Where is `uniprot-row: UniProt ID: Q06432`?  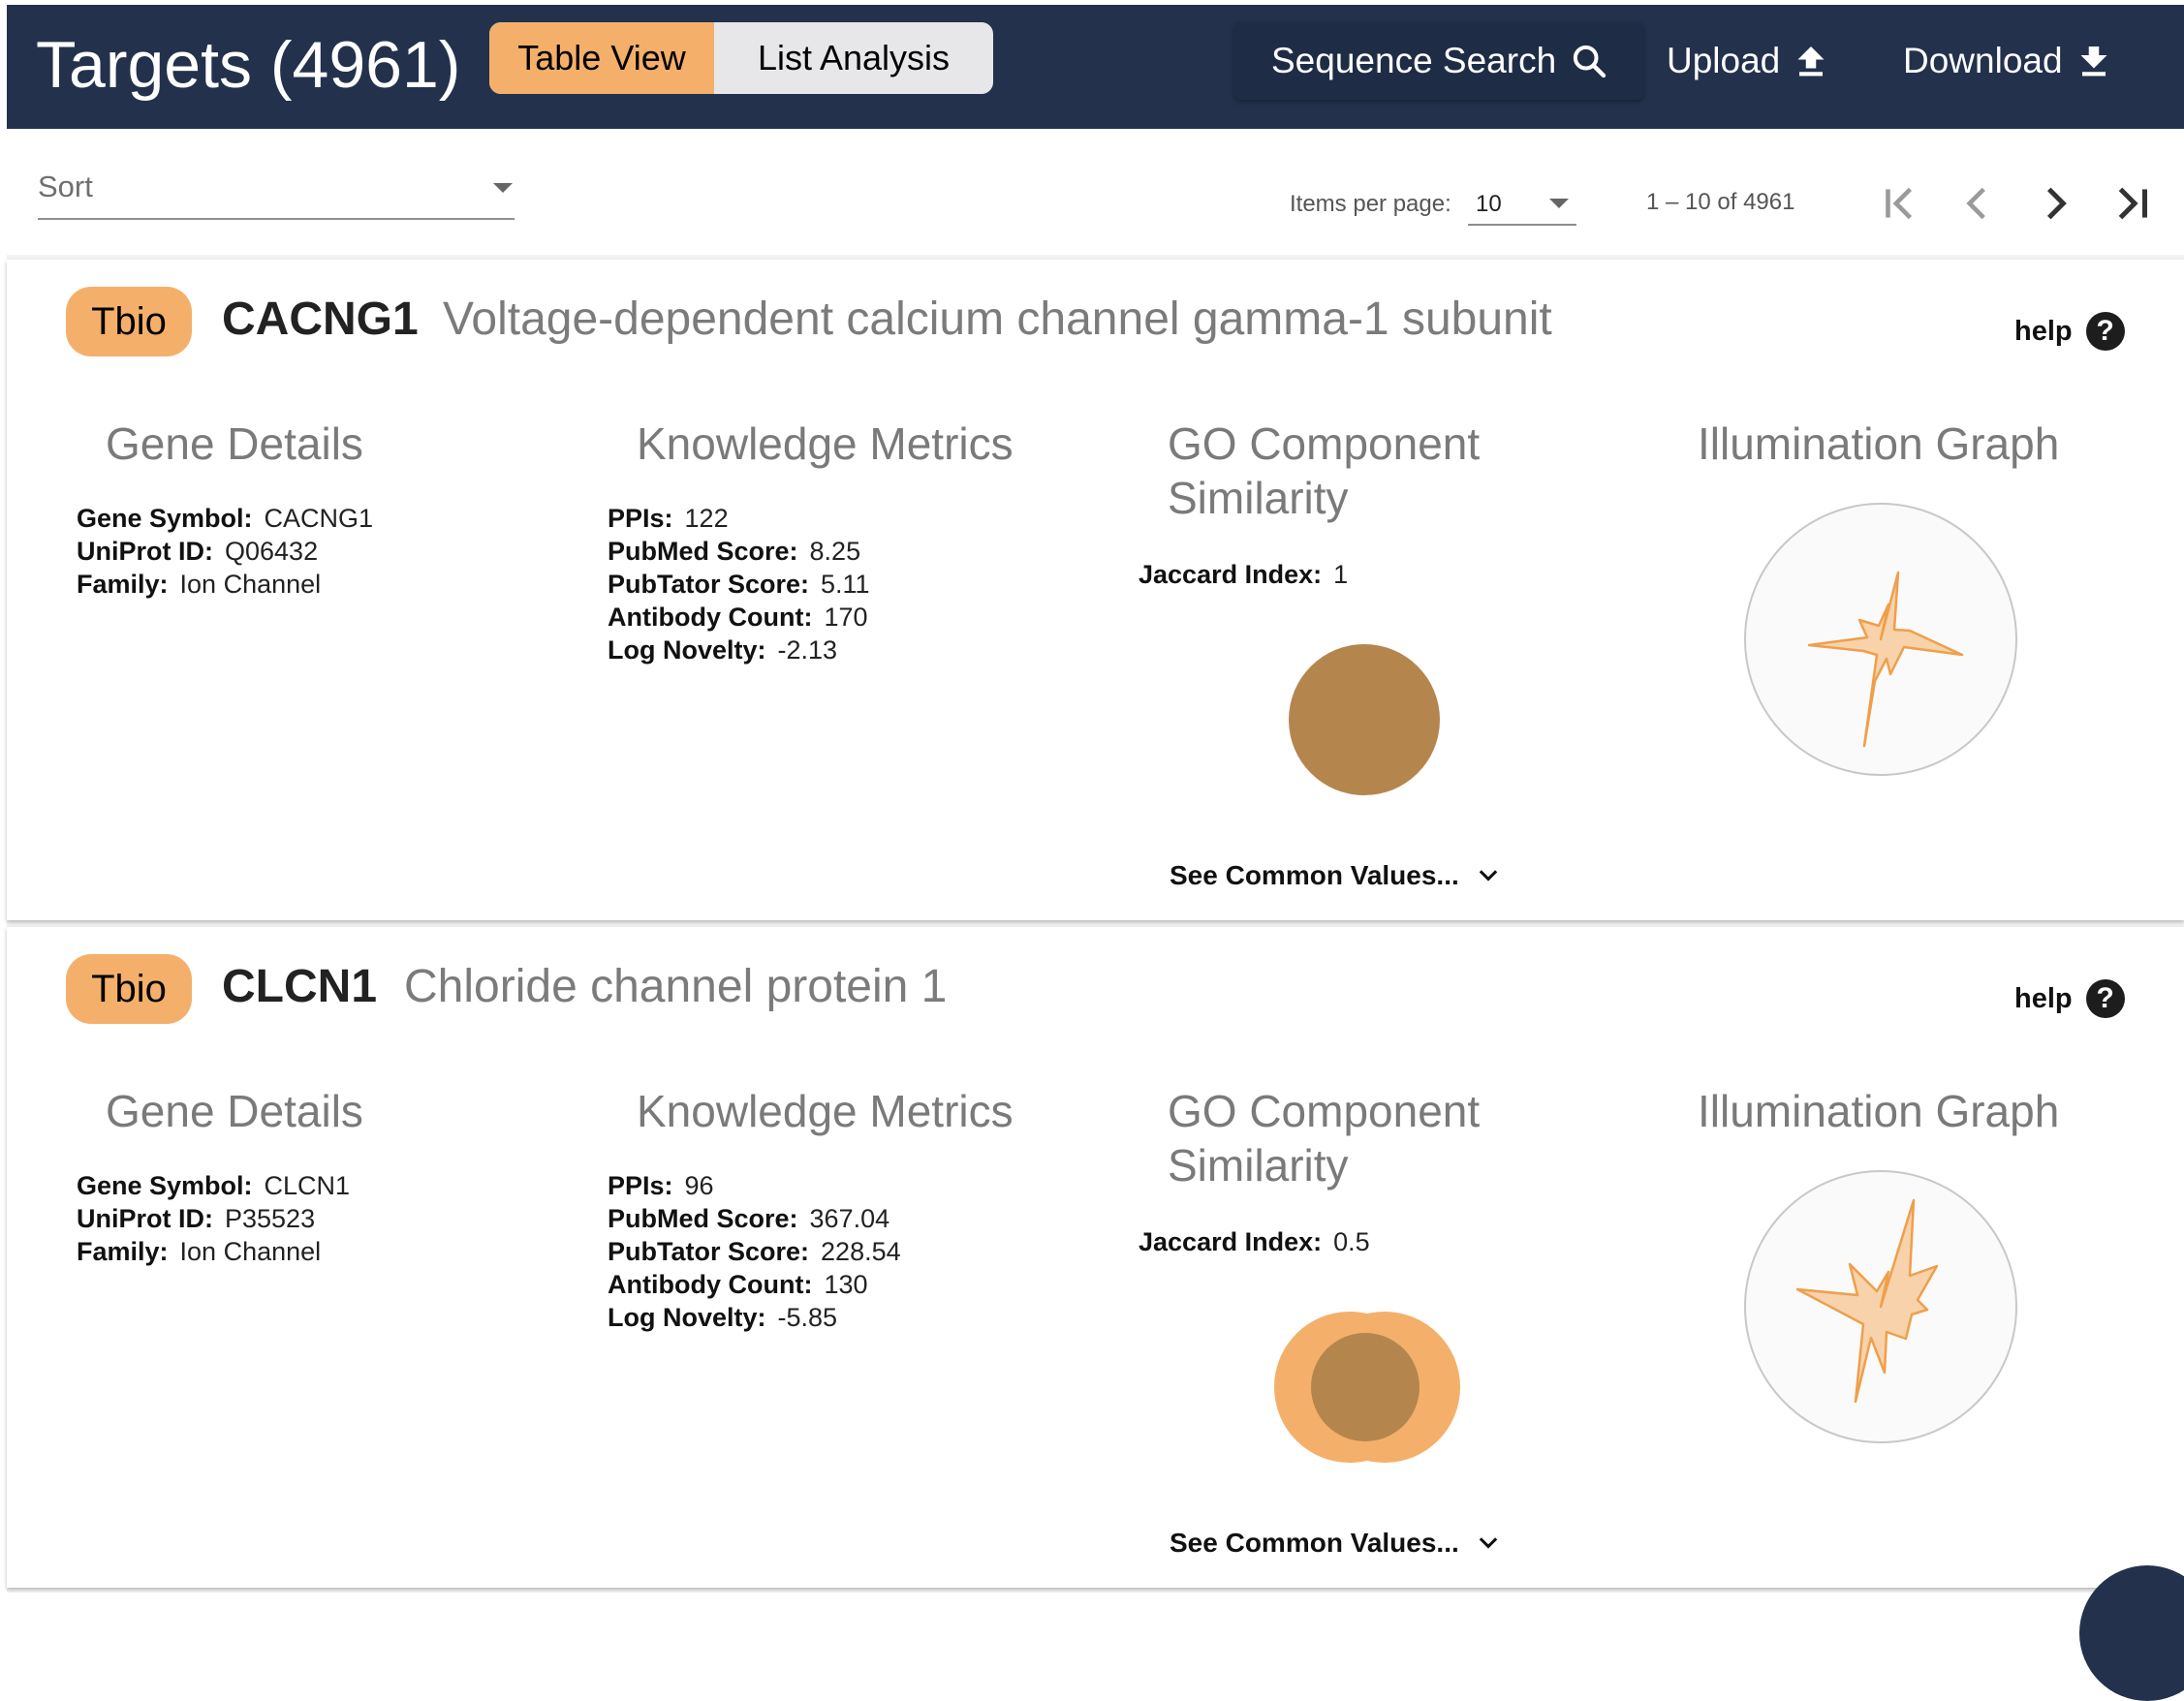 uniprot-row: UniProt ID: Q06432 is located at coordinates (198, 551).